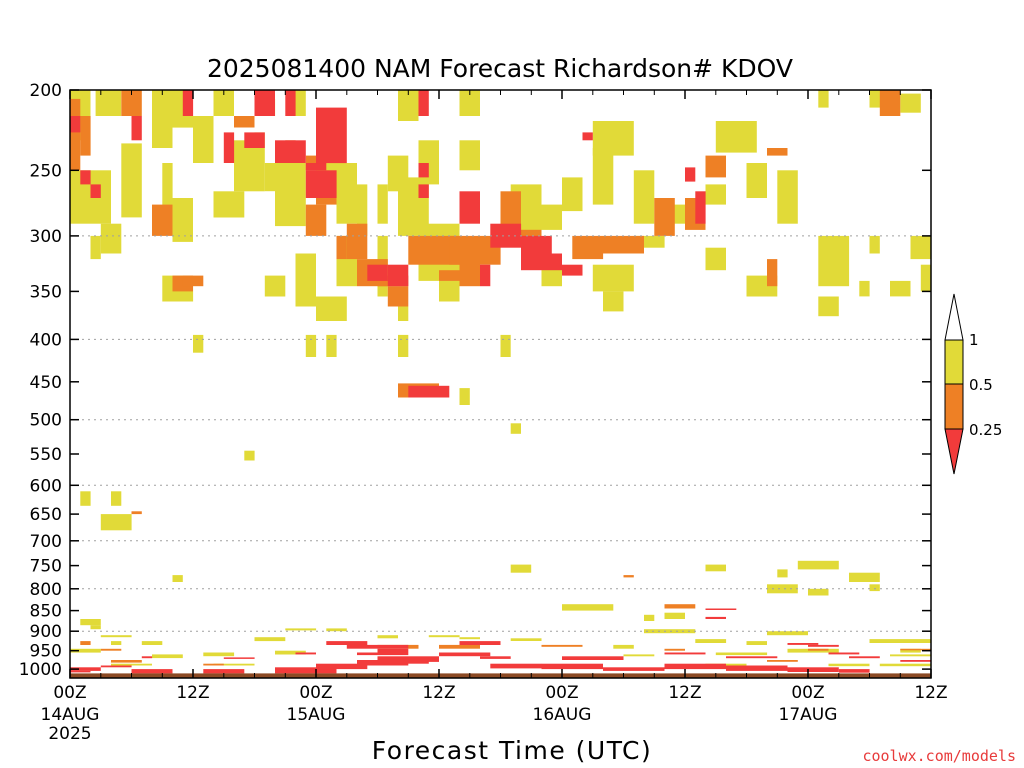  What do you see at coordinates (69, 734) in the screenshot?
I see `x-tick-year-label: 2025` at bounding box center [69, 734].